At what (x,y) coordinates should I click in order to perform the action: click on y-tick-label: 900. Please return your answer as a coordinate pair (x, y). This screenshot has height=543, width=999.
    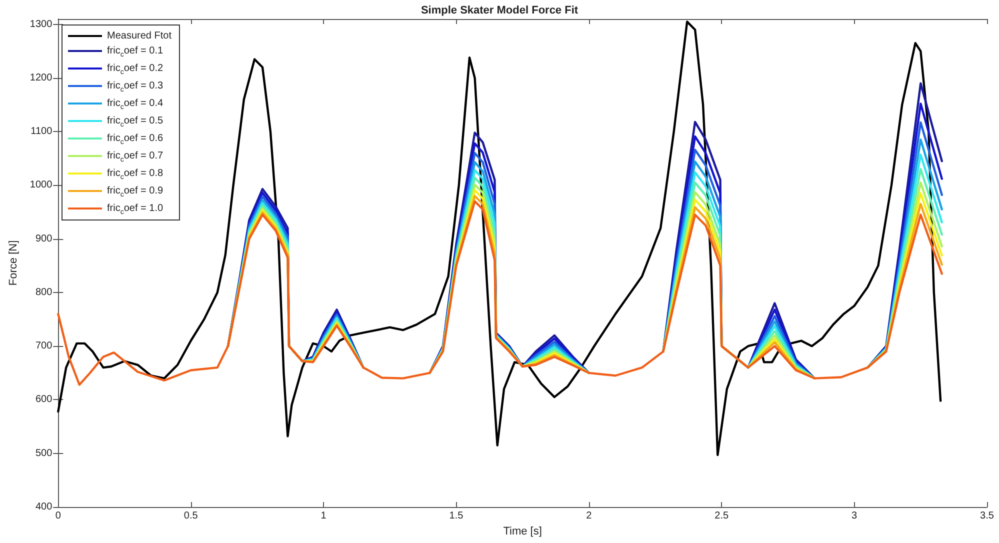
    Looking at the image, I should click on (44, 238).